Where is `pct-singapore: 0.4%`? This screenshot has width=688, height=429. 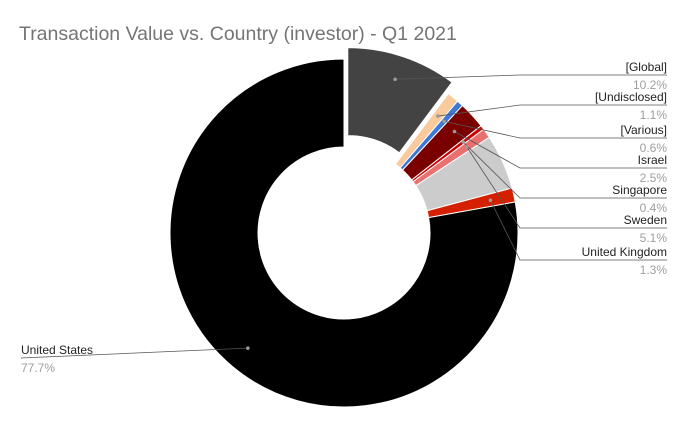
pct-singapore: 0.4% is located at coordinates (654, 208).